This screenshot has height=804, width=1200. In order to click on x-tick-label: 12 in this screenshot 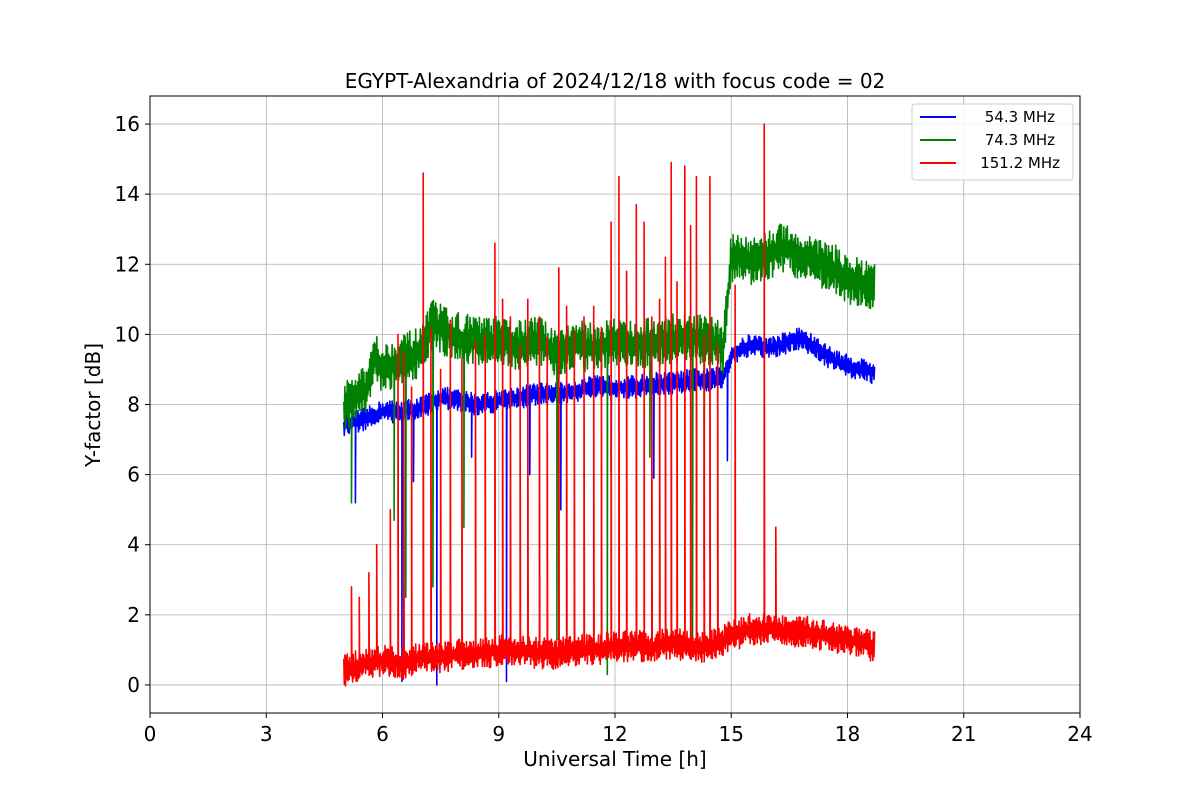, I will do `click(614, 734)`.